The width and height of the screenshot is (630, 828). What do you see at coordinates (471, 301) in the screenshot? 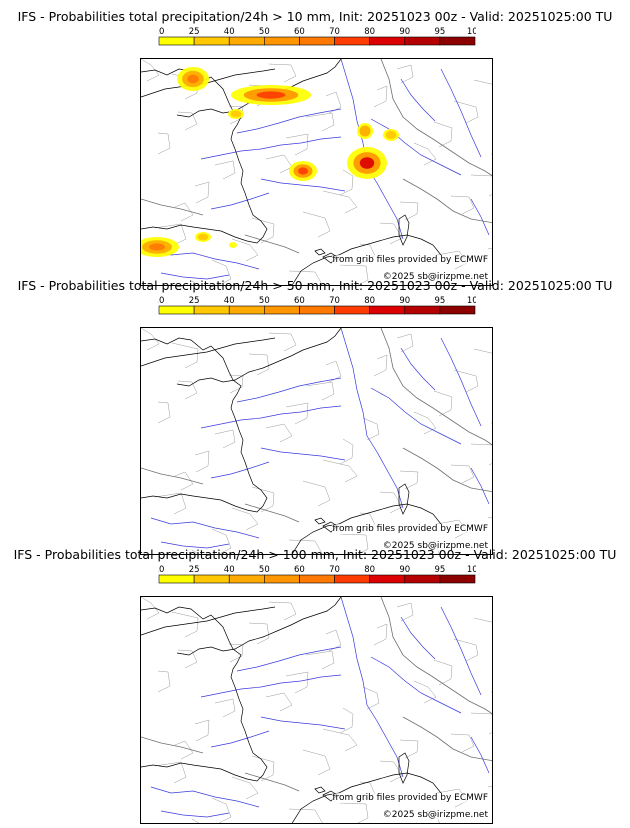
I see `colorbar-tick-label: 100` at bounding box center [471, 301].